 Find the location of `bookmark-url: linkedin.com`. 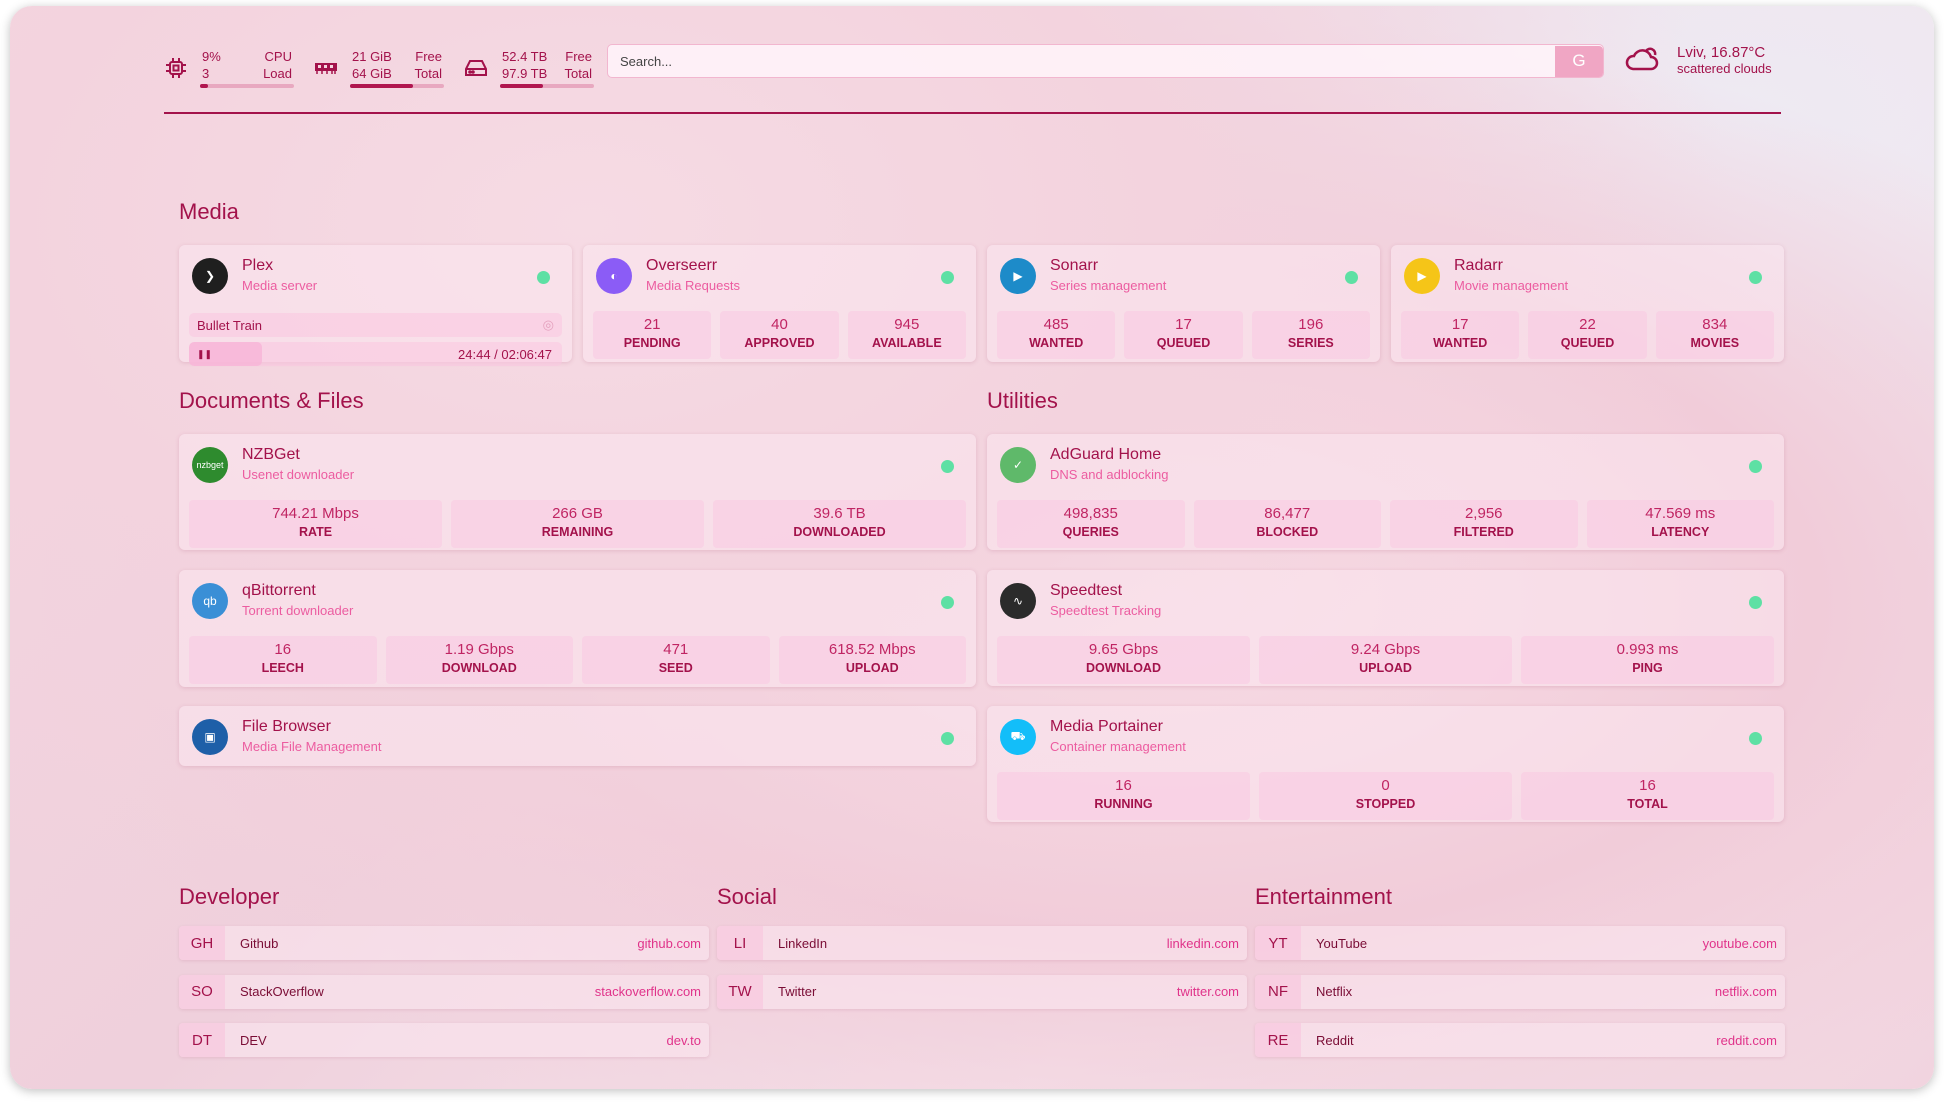

bookmark-url: linkedin.com is located at coordinates (1202, 943).